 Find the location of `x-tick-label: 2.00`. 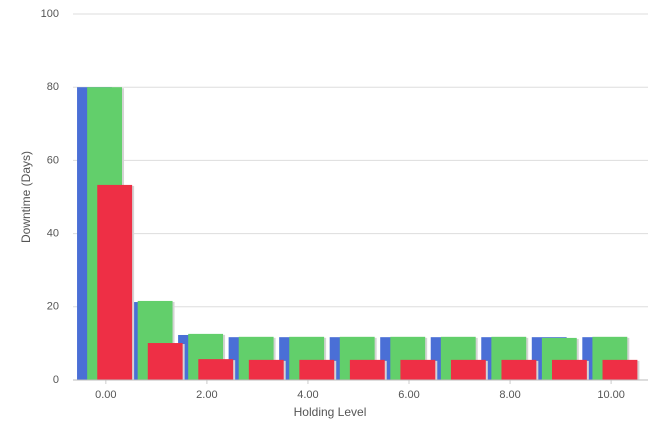

x-tick-label: 2.00 is located at coordinates (206, 395).